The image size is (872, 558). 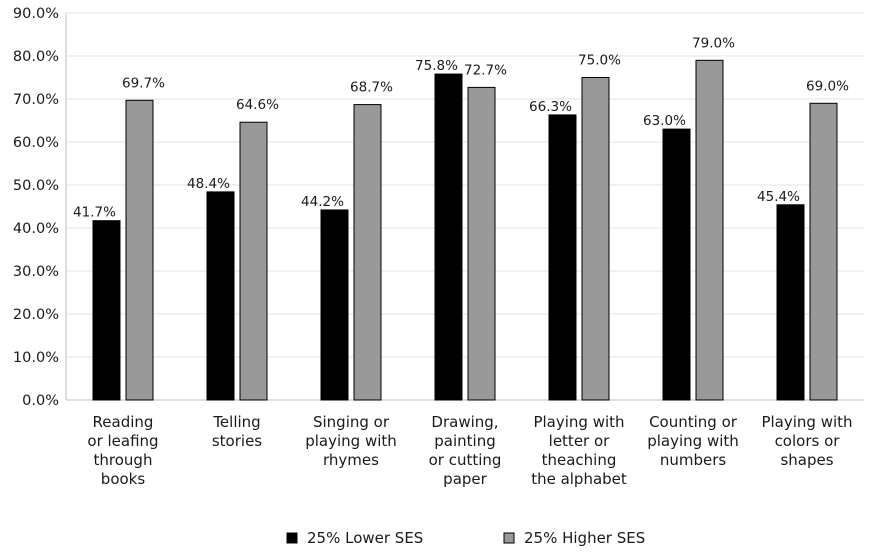 I want to click on data-label: 72.7%, so click(x=485, y=70).